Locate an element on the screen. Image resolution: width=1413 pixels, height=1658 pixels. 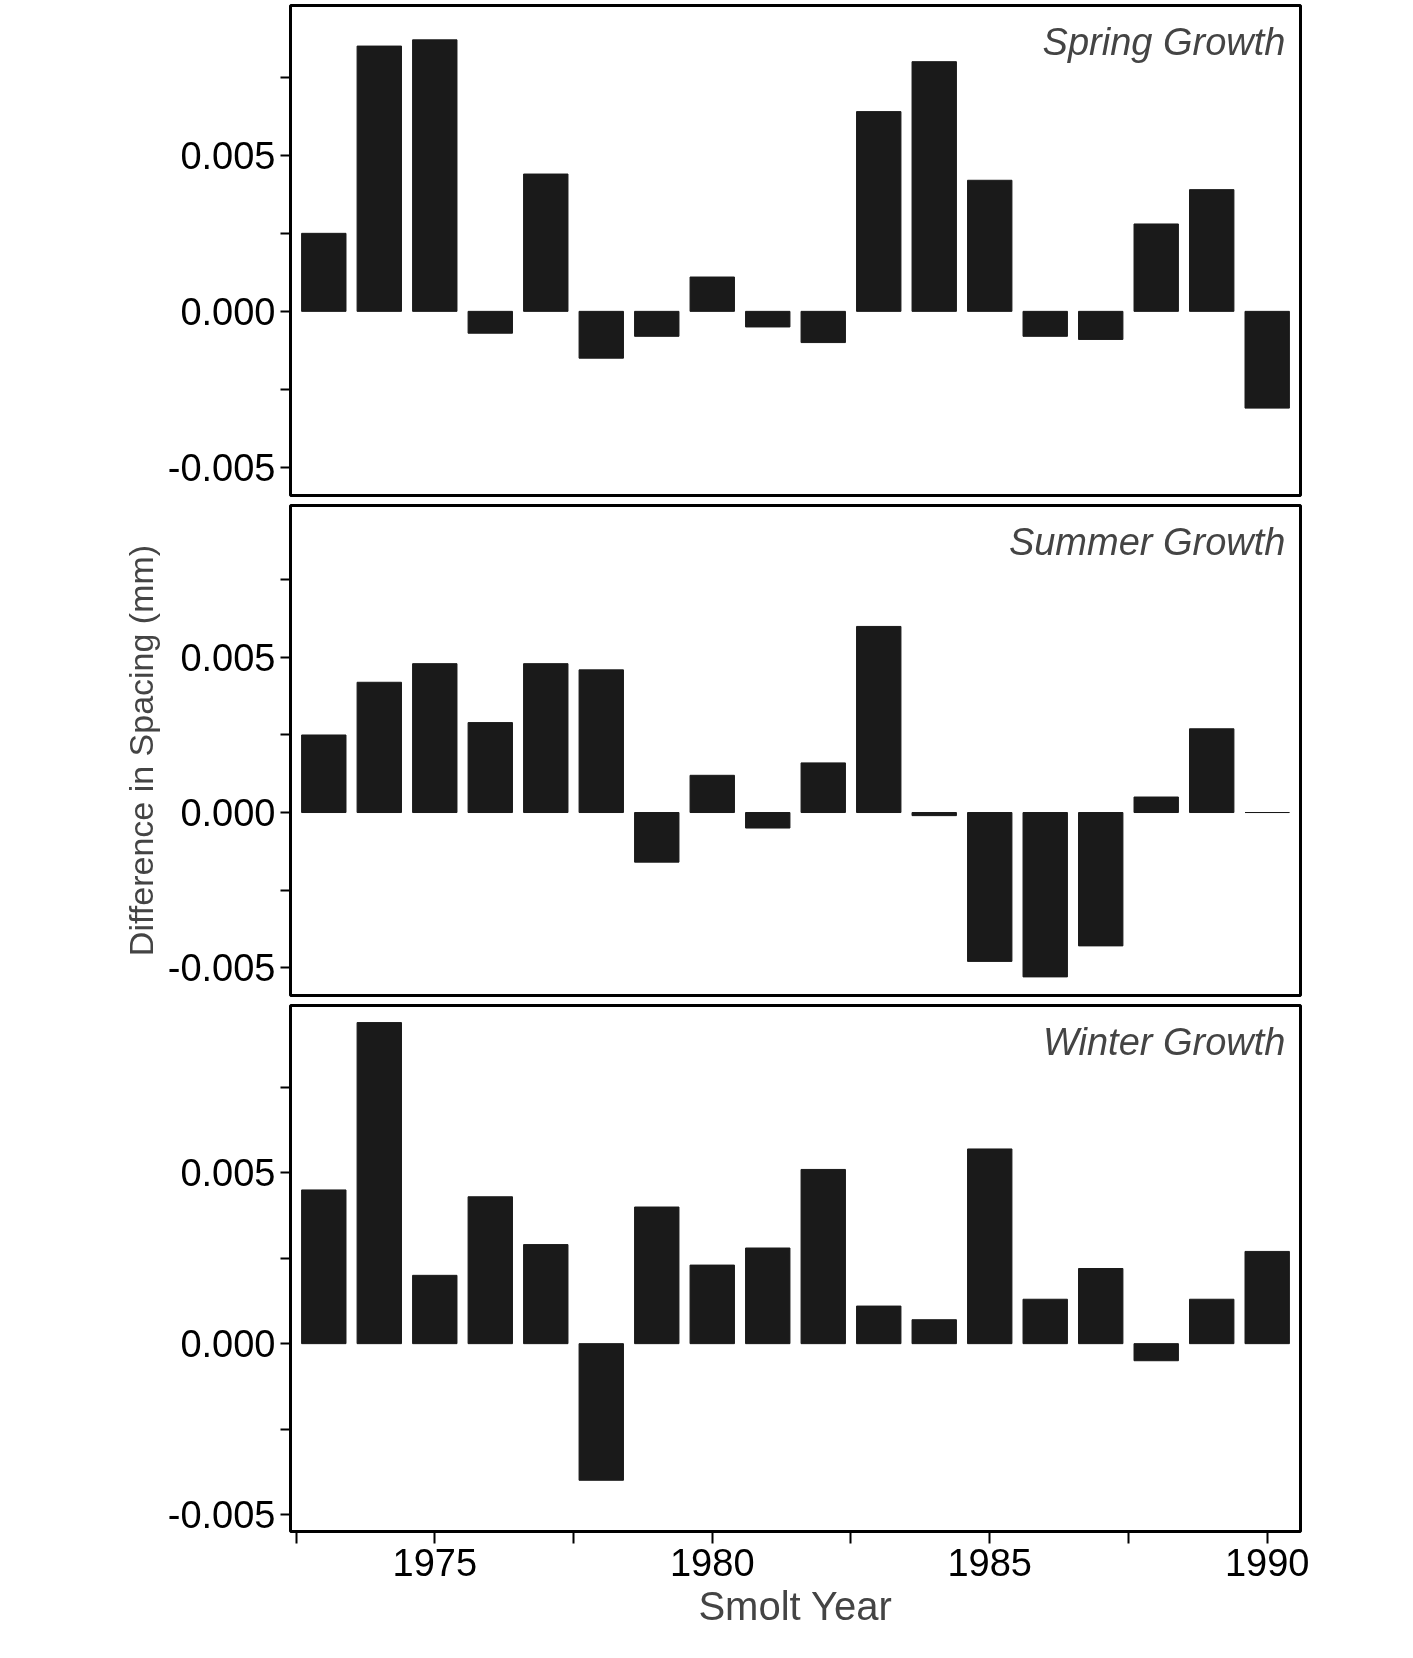
y-axis-title: Difference in Spacing (mm) is located at coordinates (140, 750).